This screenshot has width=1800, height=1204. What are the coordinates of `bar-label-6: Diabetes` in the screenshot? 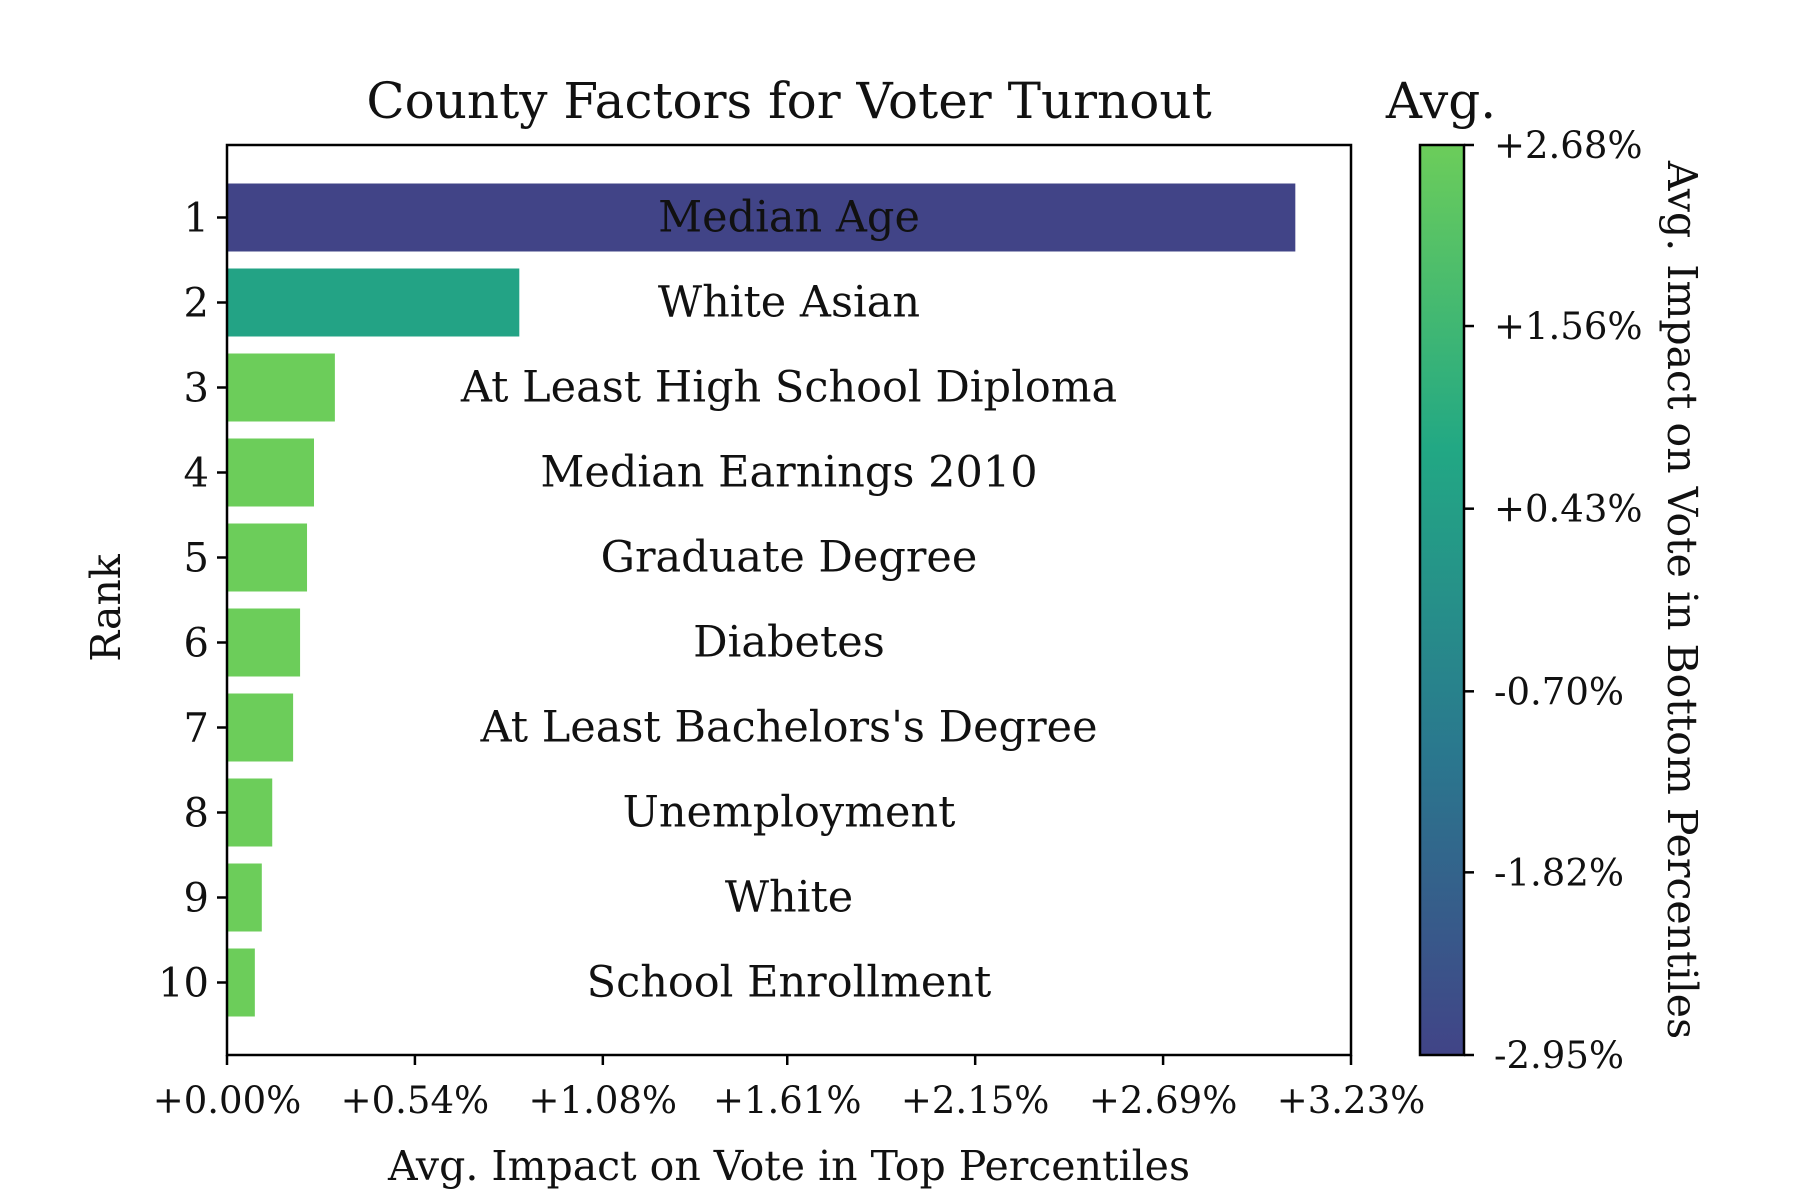 It's located at (789, 643).